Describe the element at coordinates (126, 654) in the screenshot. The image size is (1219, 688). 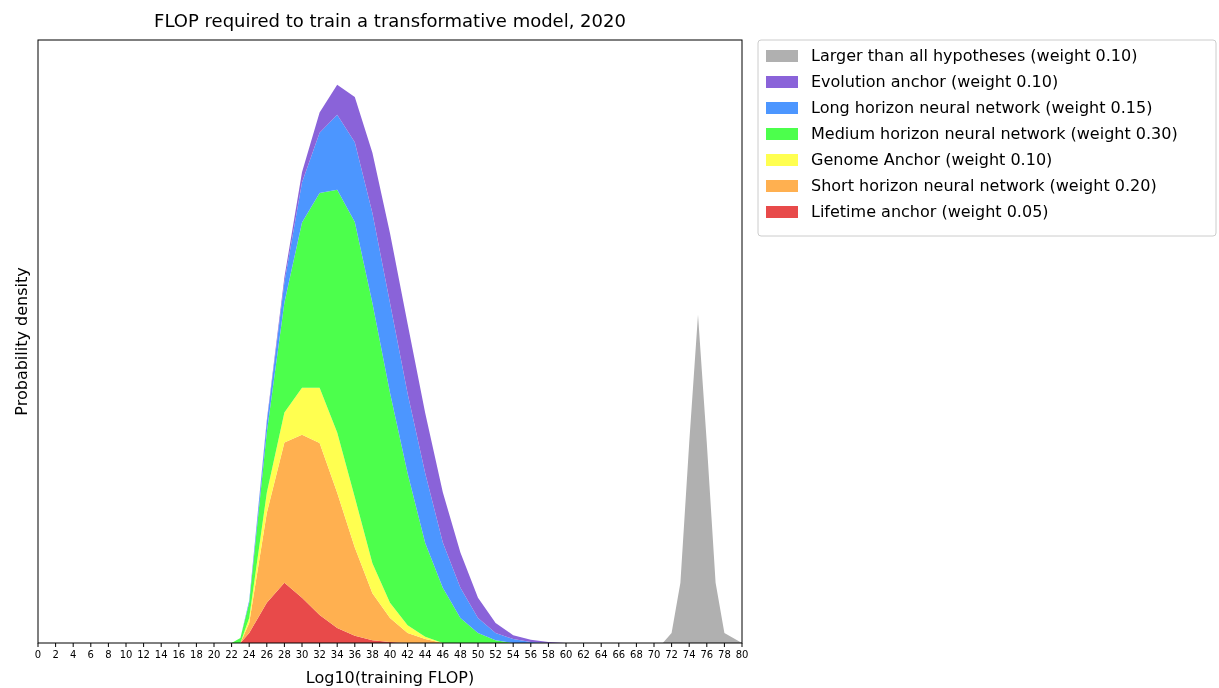
I see `x-tick-label: 10` at that location.